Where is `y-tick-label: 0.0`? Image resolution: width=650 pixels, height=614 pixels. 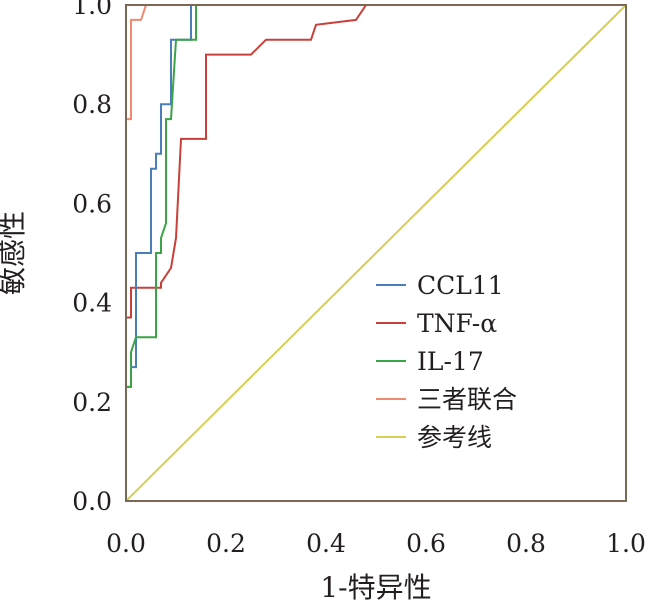
y-tick-label: 0.0 is located at coordinates (92, 501).